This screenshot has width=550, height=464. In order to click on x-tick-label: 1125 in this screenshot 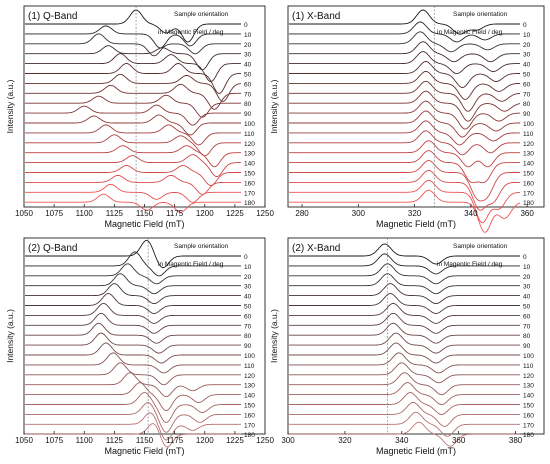, I will do `click(115, 213)`.